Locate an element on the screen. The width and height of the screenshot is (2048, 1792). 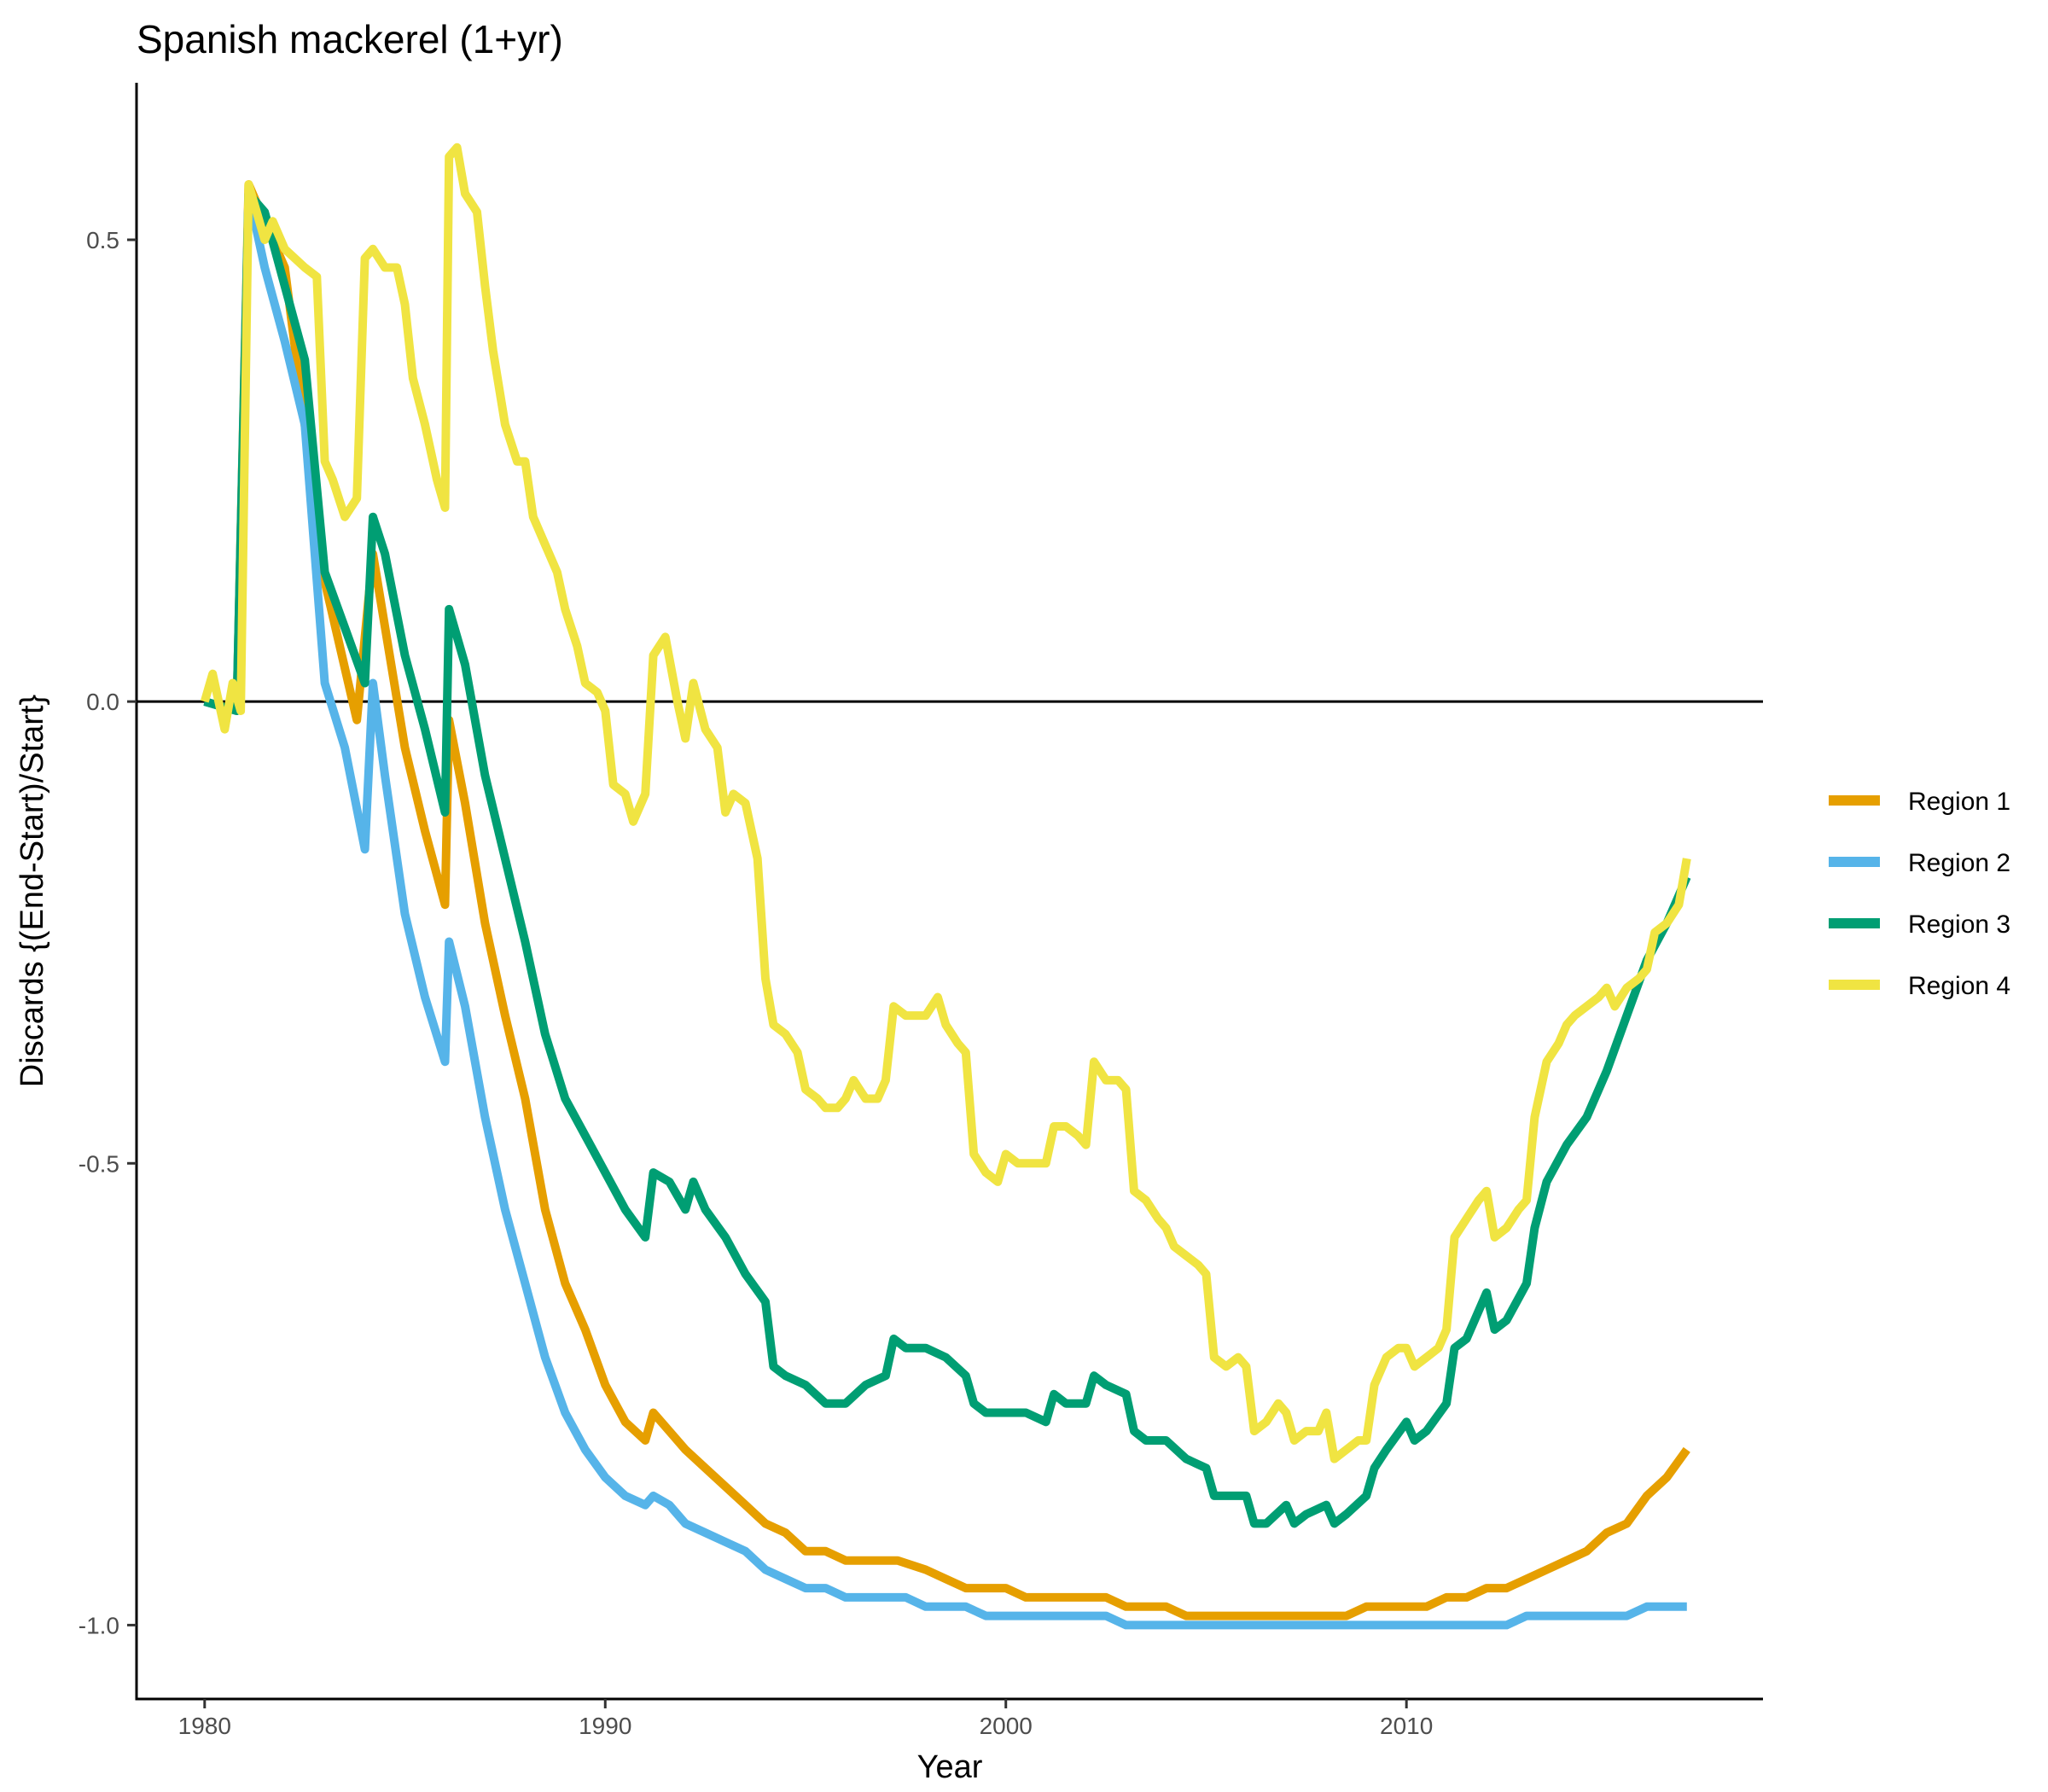
x-tick-label: 1980 is located at coordinates (204, 1726).